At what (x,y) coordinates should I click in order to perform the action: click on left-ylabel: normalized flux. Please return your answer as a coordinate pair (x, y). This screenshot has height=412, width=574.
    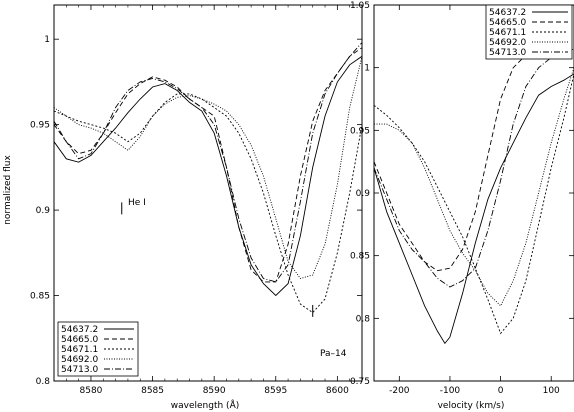
    Looking at the image, I should click on (8, 190).